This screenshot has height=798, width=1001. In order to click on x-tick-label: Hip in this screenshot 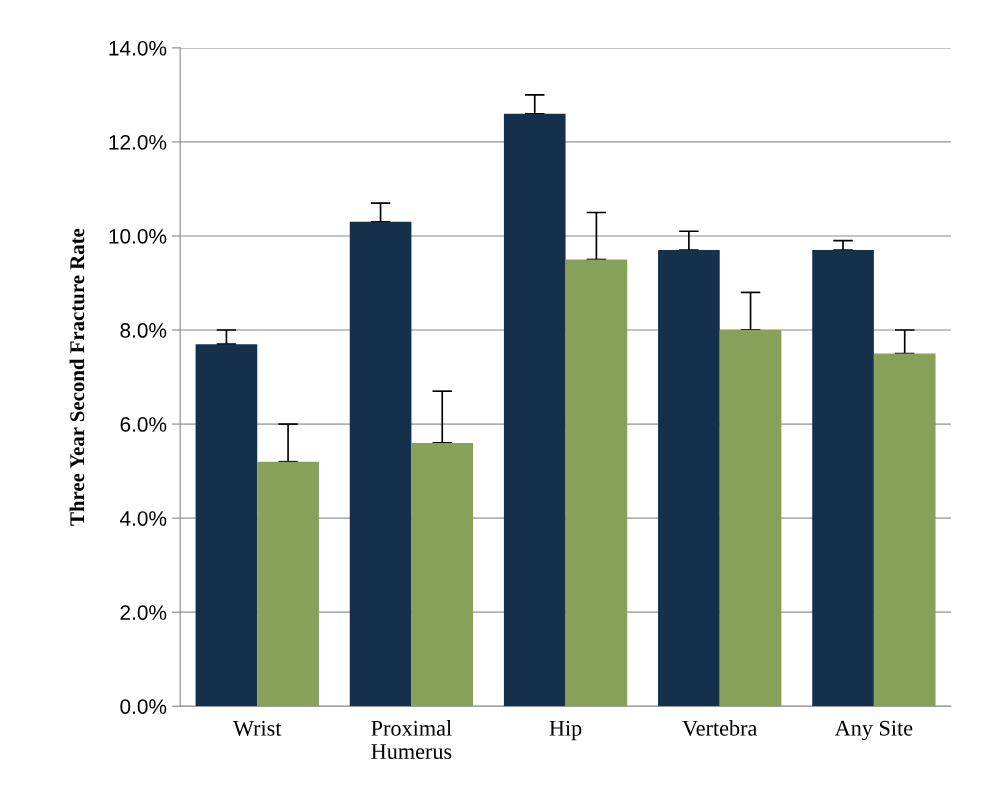, I will do `click(565, 730)`.